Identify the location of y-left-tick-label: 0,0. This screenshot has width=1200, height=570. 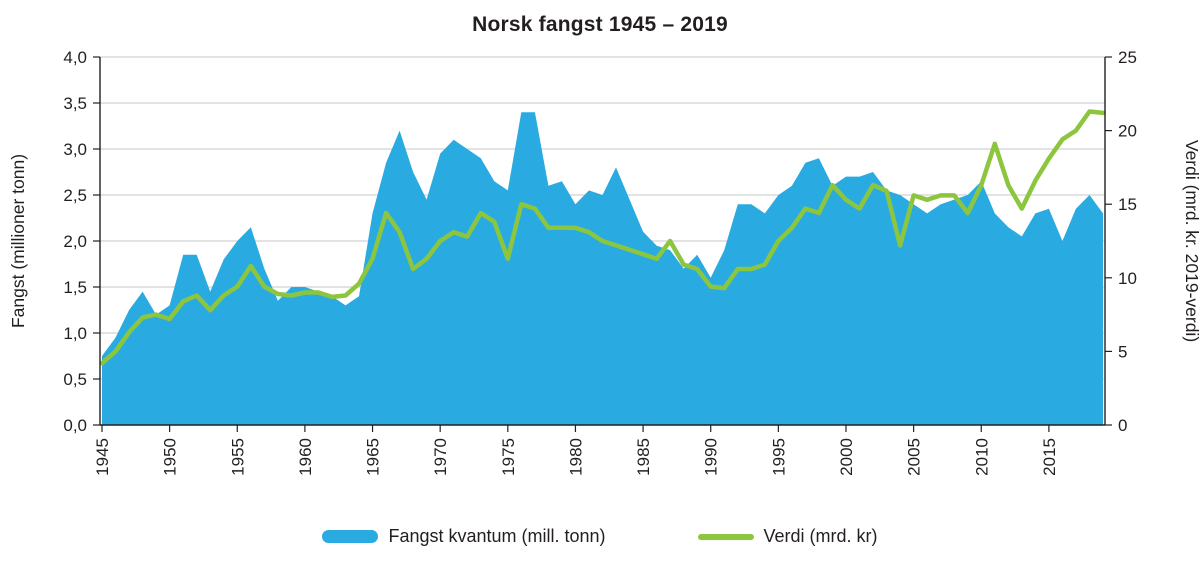
(75, 425).